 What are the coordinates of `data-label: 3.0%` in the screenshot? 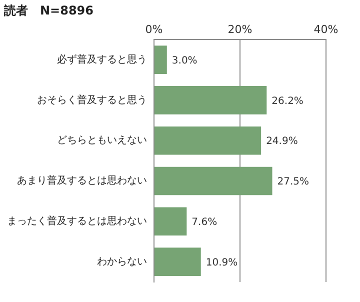 It's located at (185, 60).